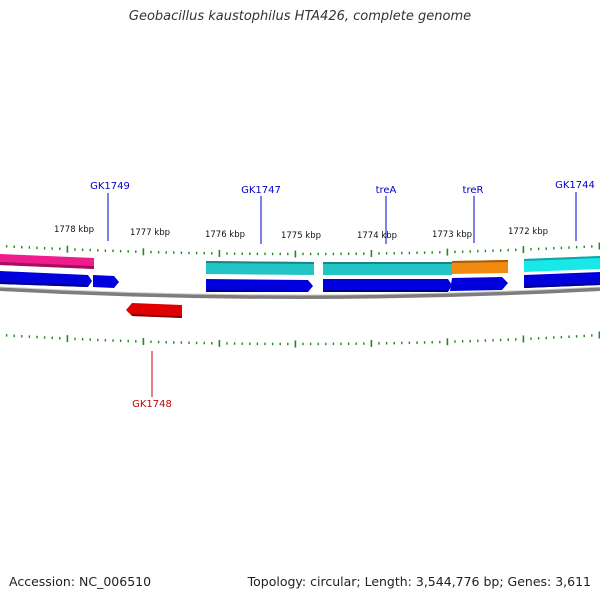 The image size is (600, 600). What do you see at coordinates (480, 261) in the screenshot?
I see `gene-orange-treR-shade` at bounding box center [480, 261].